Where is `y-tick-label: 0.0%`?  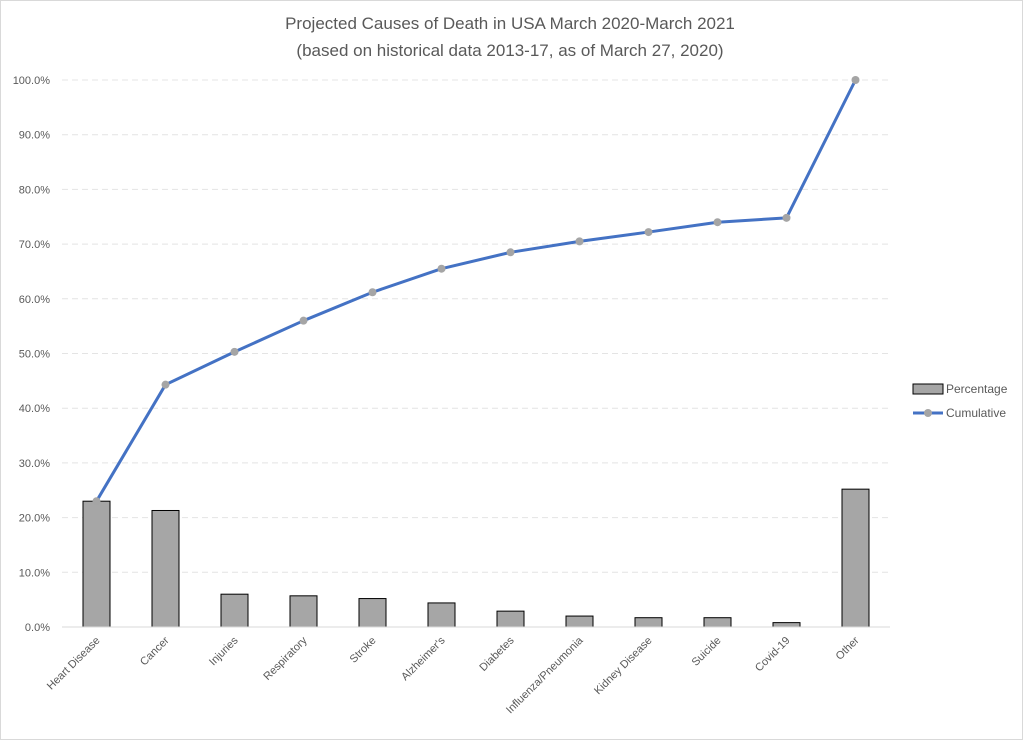
y-tick-label: 0.0% is located at coordinates (37, 628).